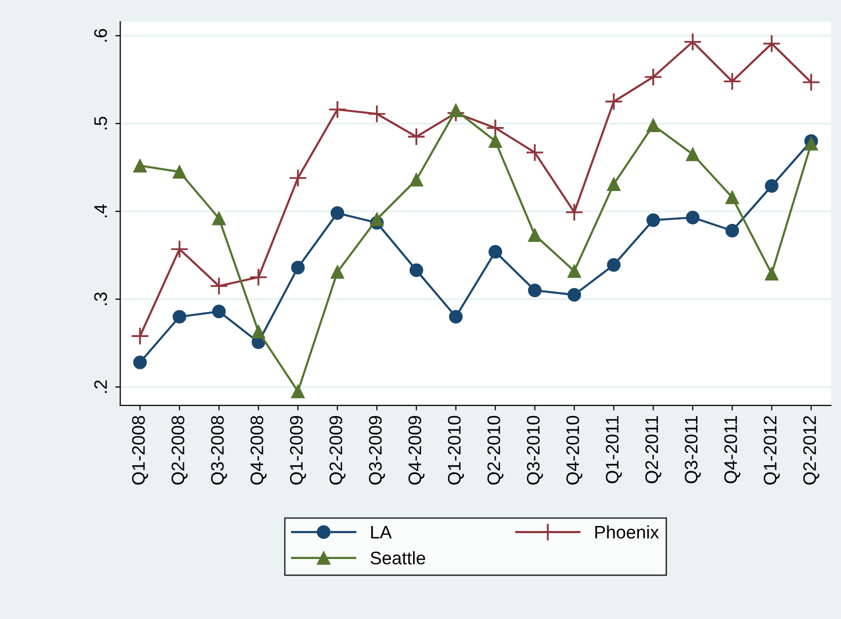 The width and height of the screenshot is (841, 619). I want to click on y-tick-label: .5, so click(100, 123).